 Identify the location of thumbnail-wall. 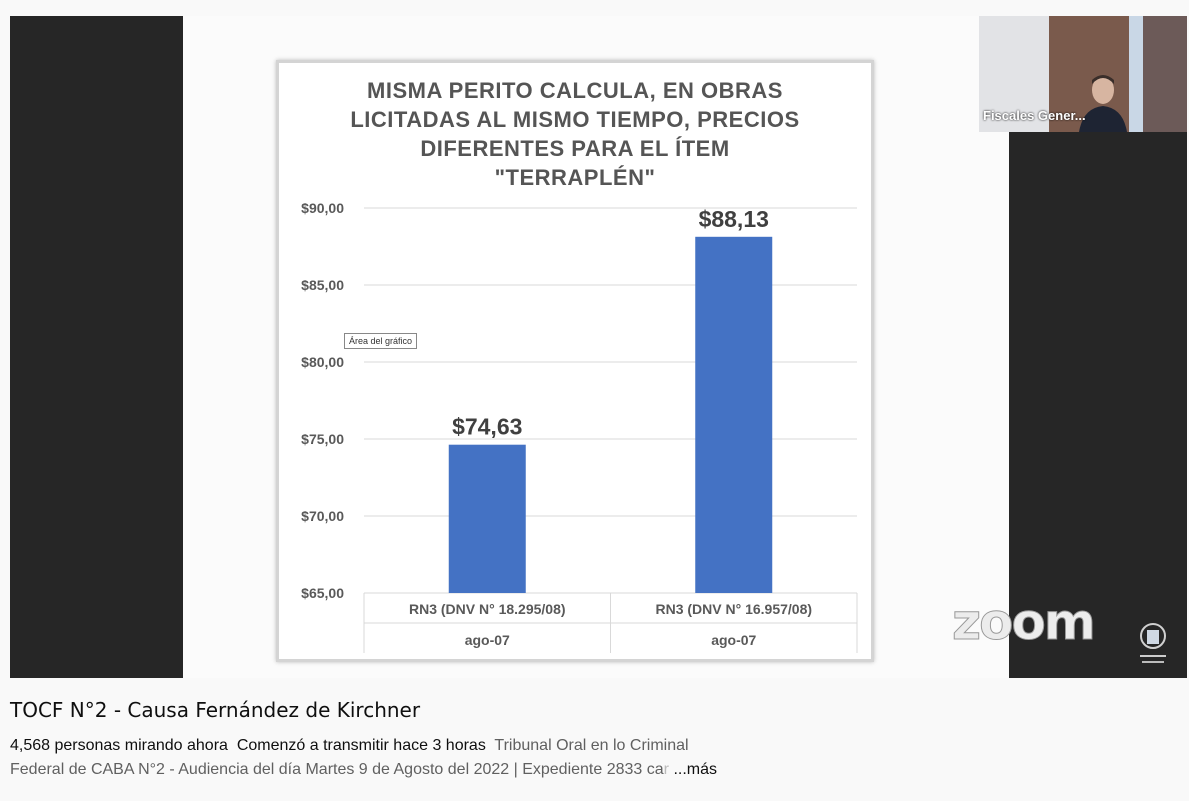
(1014, 74).